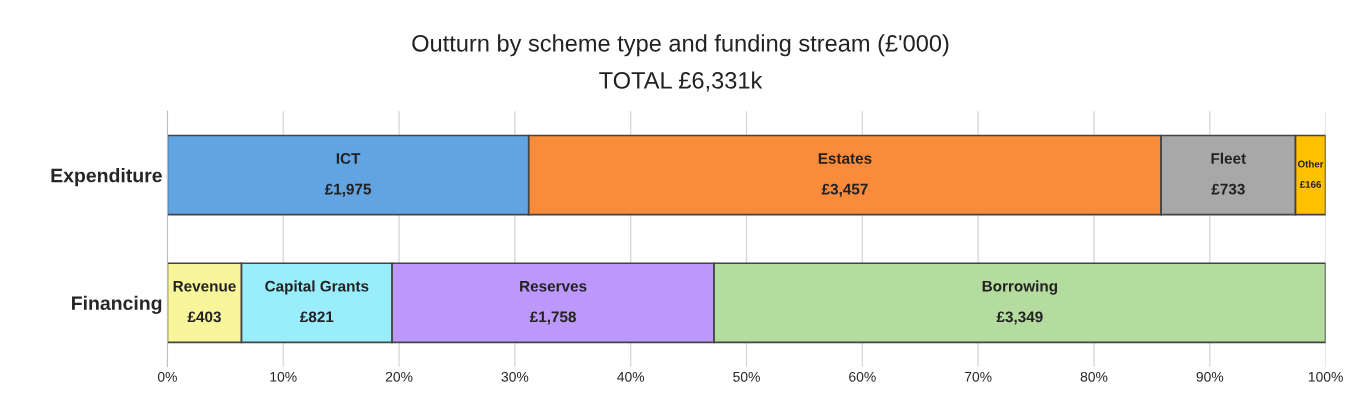 This screenshot has width=1361, height=412. What do you see at coordinates (348, 158) in the screenshot?
I see `series-label: ICT` at bounding box center [348, 158].